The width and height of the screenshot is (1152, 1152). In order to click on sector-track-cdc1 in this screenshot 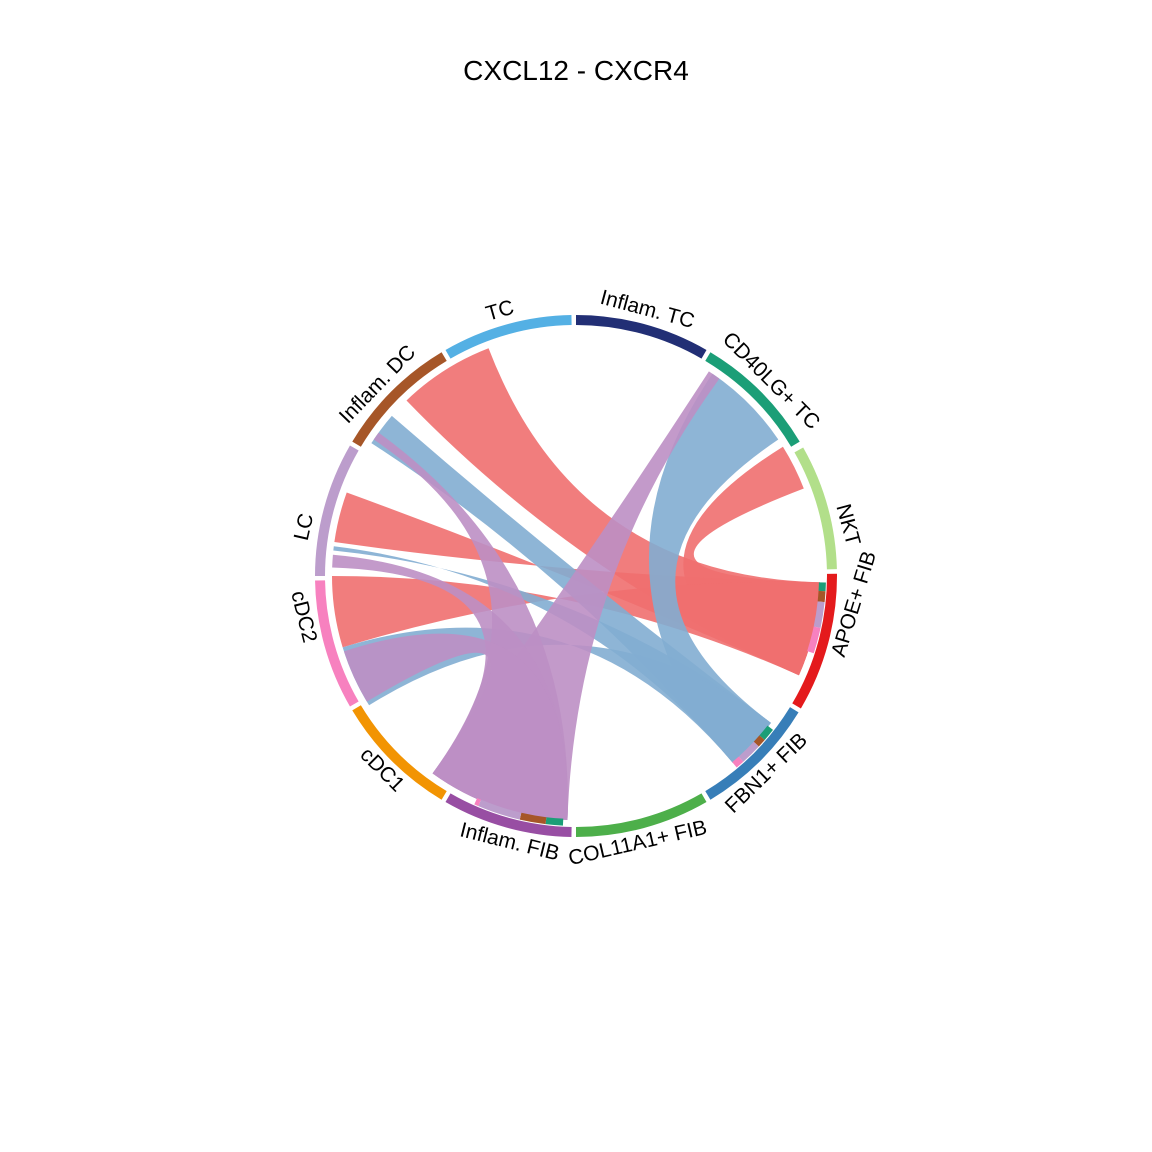, I will do `click(399, 752)`.